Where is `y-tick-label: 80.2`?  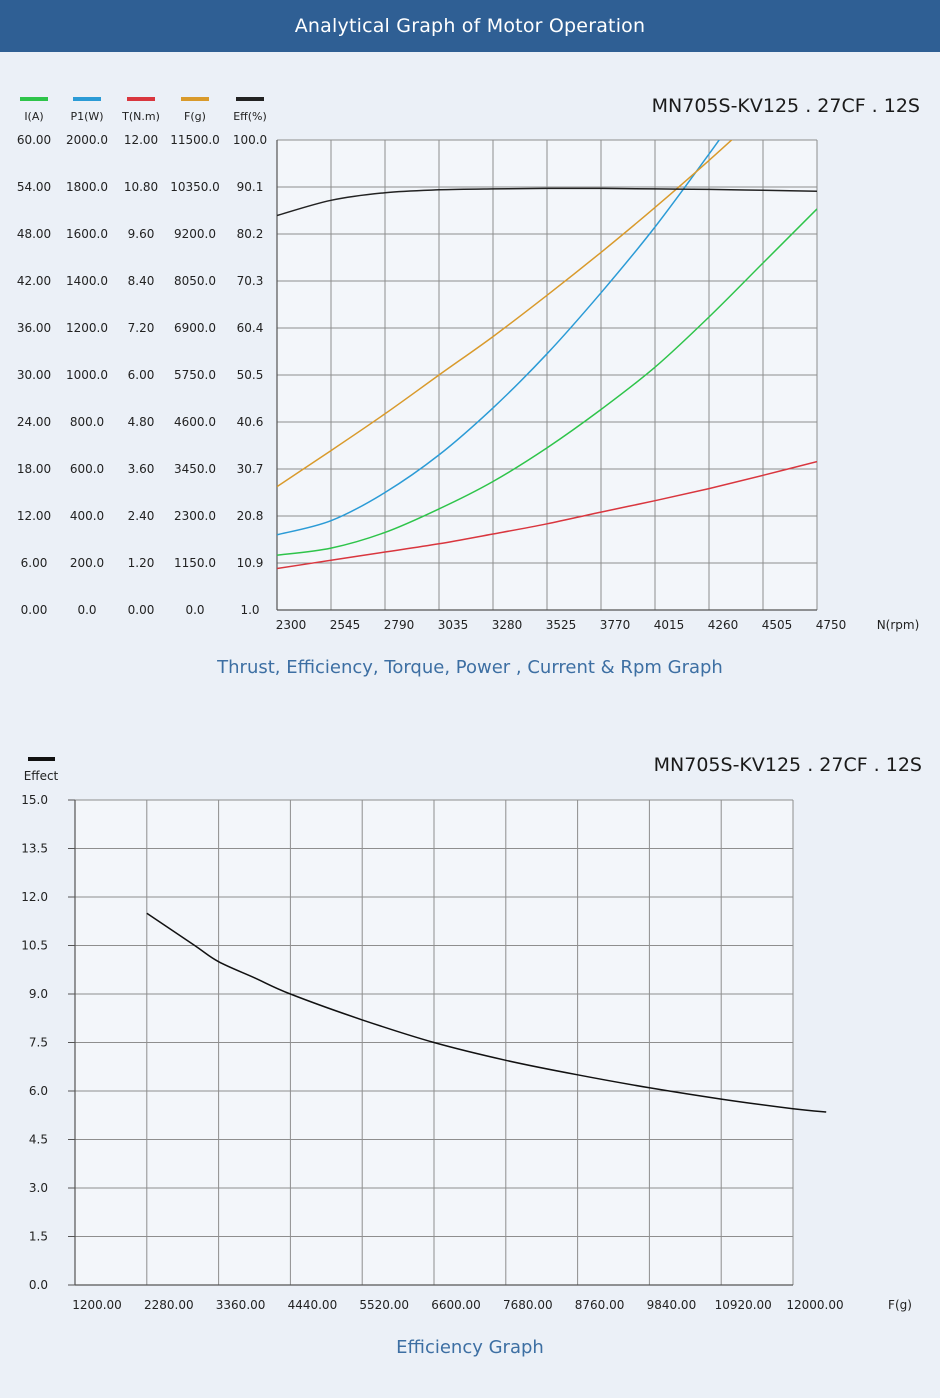
y-tick-label: 80.2 is located at coordinates (250, 234).